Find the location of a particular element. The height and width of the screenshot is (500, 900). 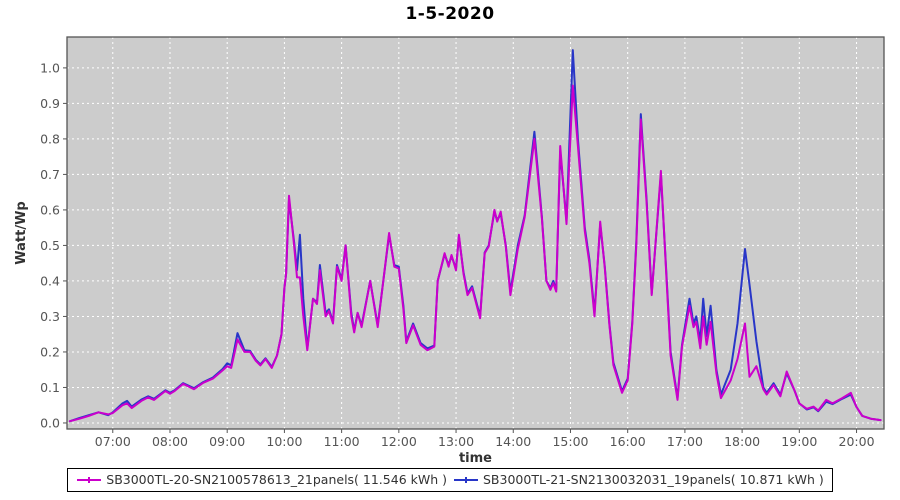

x-tick-label: 14:00 is located at coordinates (513, 441).